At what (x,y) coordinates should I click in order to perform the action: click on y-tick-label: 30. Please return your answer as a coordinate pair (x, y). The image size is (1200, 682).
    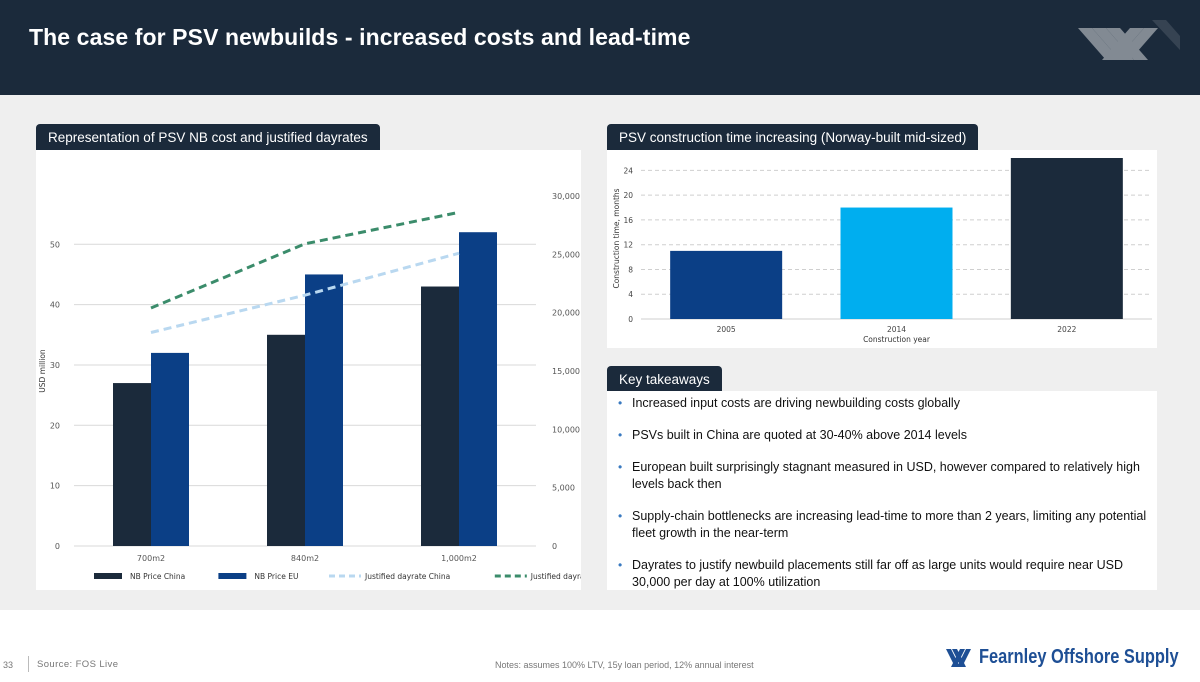
    Looking at the image, I should click on (55, 365).